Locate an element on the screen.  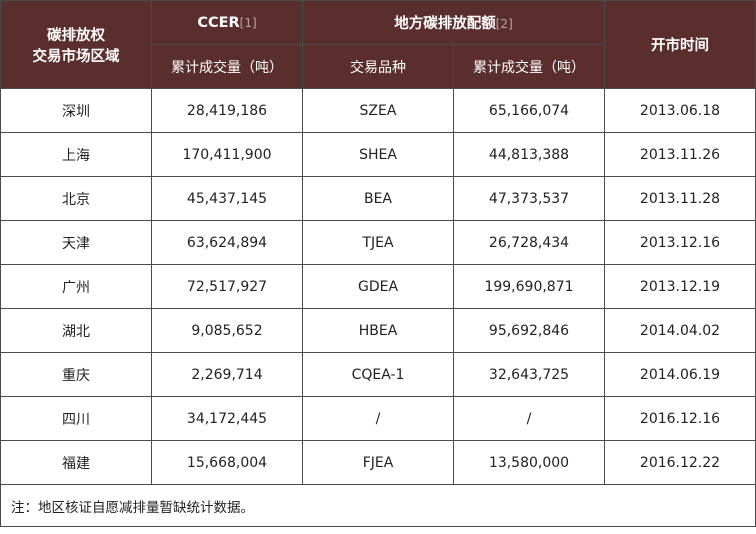
product-cell: SHEA is located at coordinates (378, 154).